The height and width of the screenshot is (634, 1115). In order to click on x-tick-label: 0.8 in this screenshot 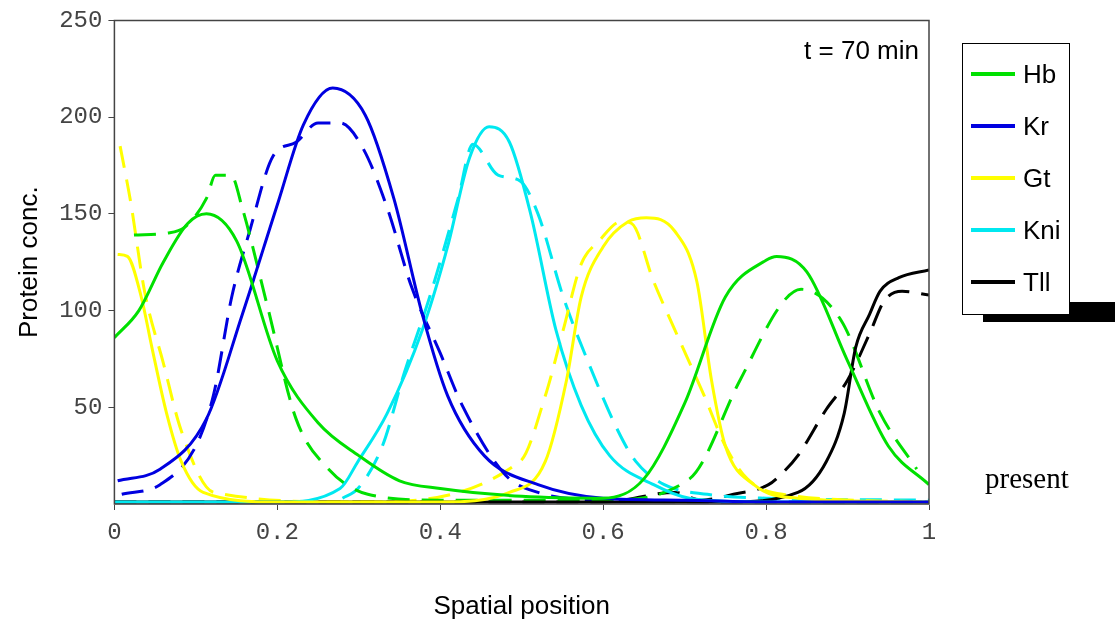, I will do `click(766, 532)`.